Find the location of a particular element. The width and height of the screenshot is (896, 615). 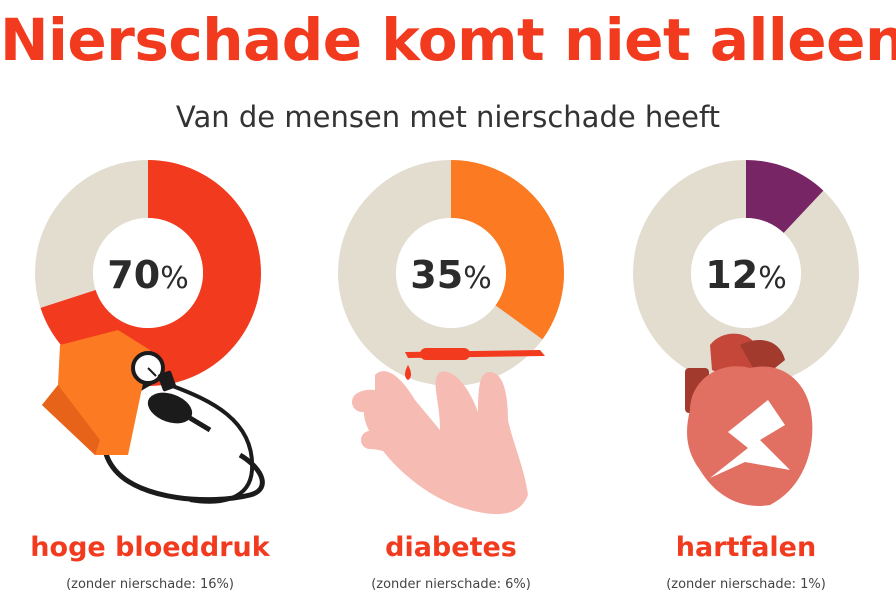

page-title: Nierschade komt niet alleen is located at coordinates (448, 40).